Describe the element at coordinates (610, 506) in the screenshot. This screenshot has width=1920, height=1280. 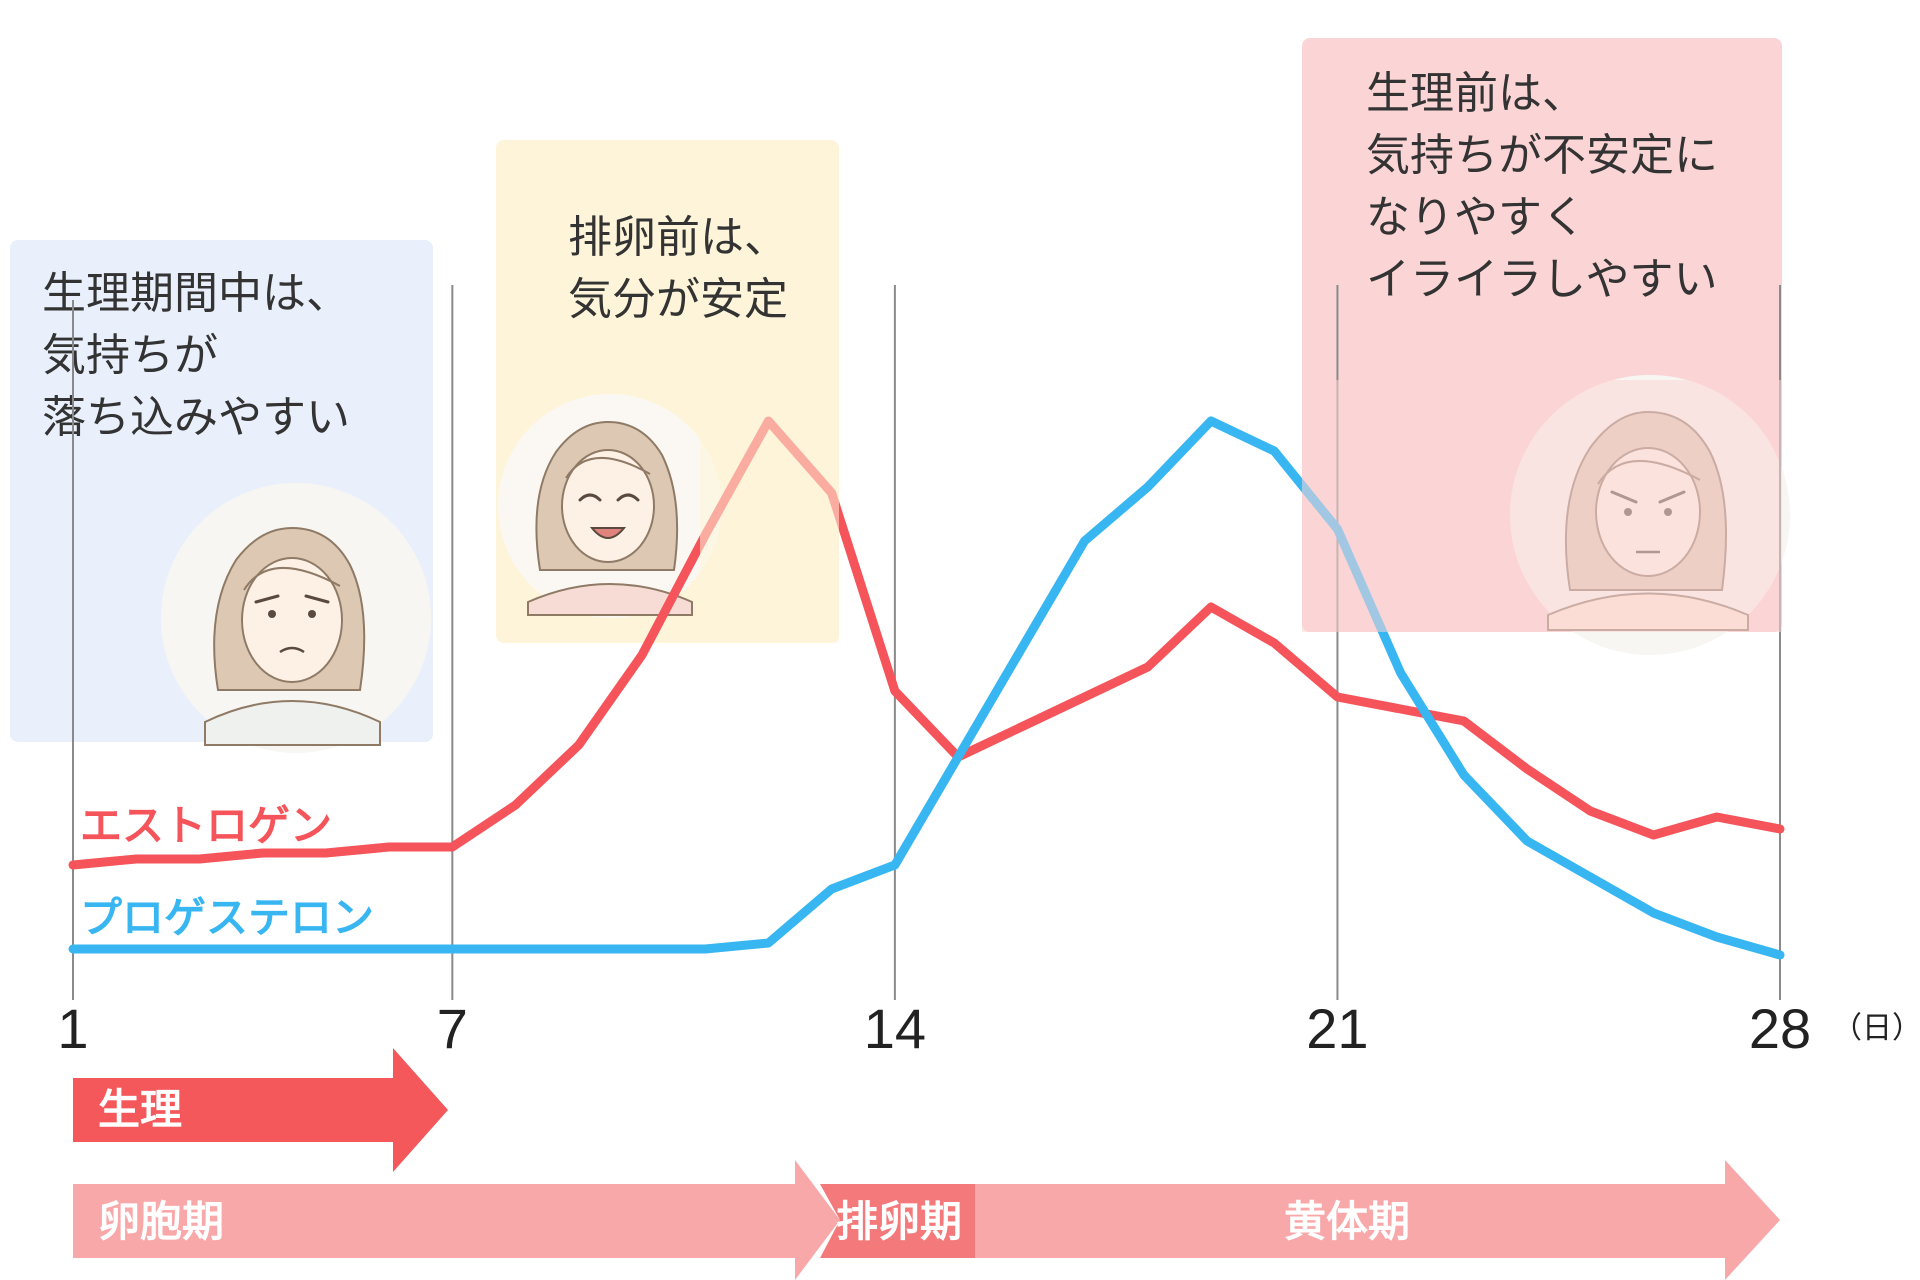
I see `smiling-face-illustration` at that location.